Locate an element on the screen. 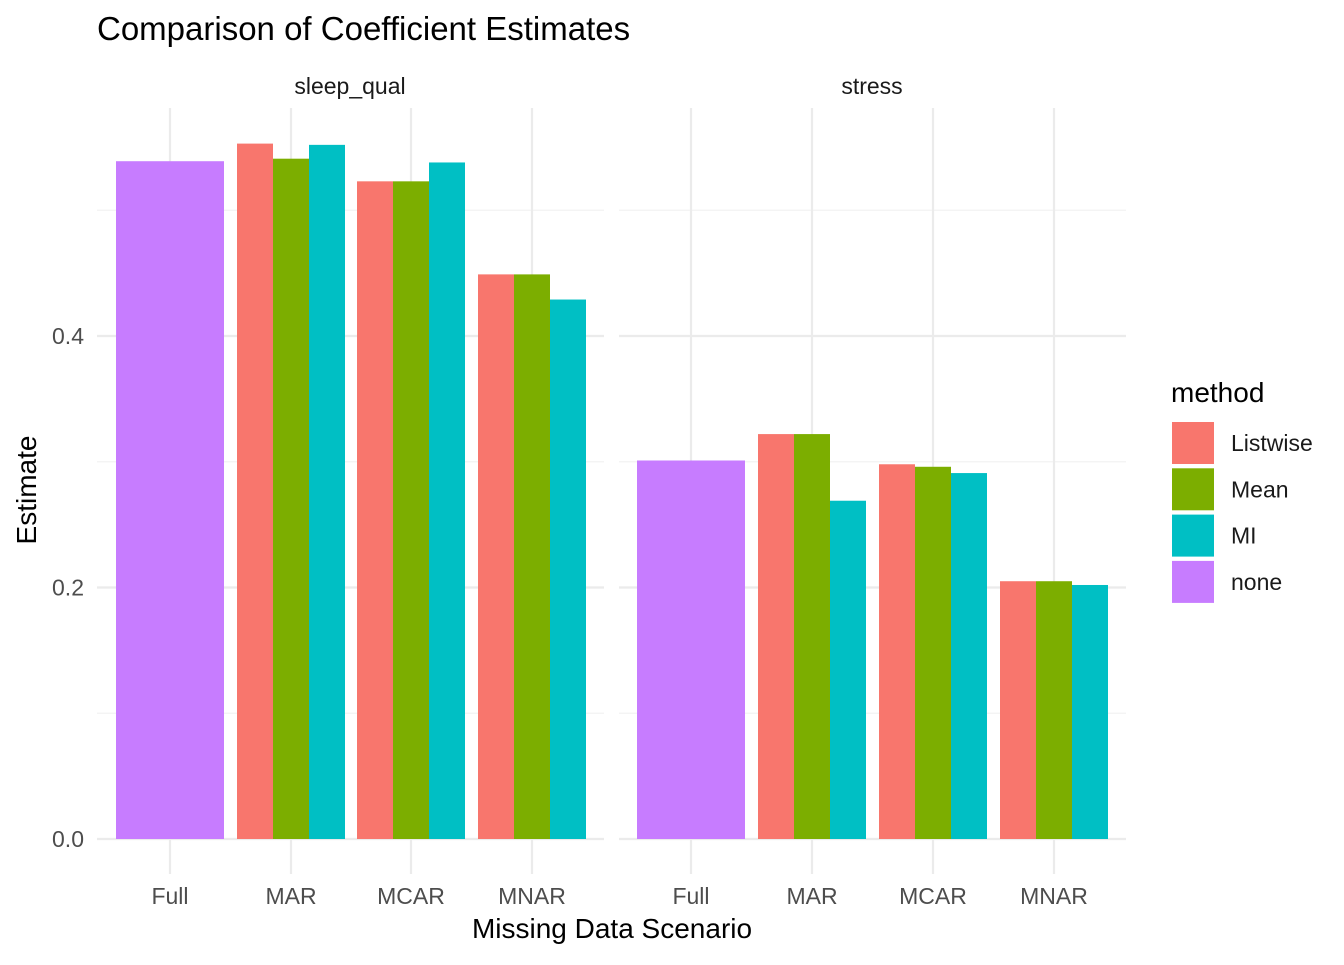  legend-key-none is located at coordinates (1193, 581).